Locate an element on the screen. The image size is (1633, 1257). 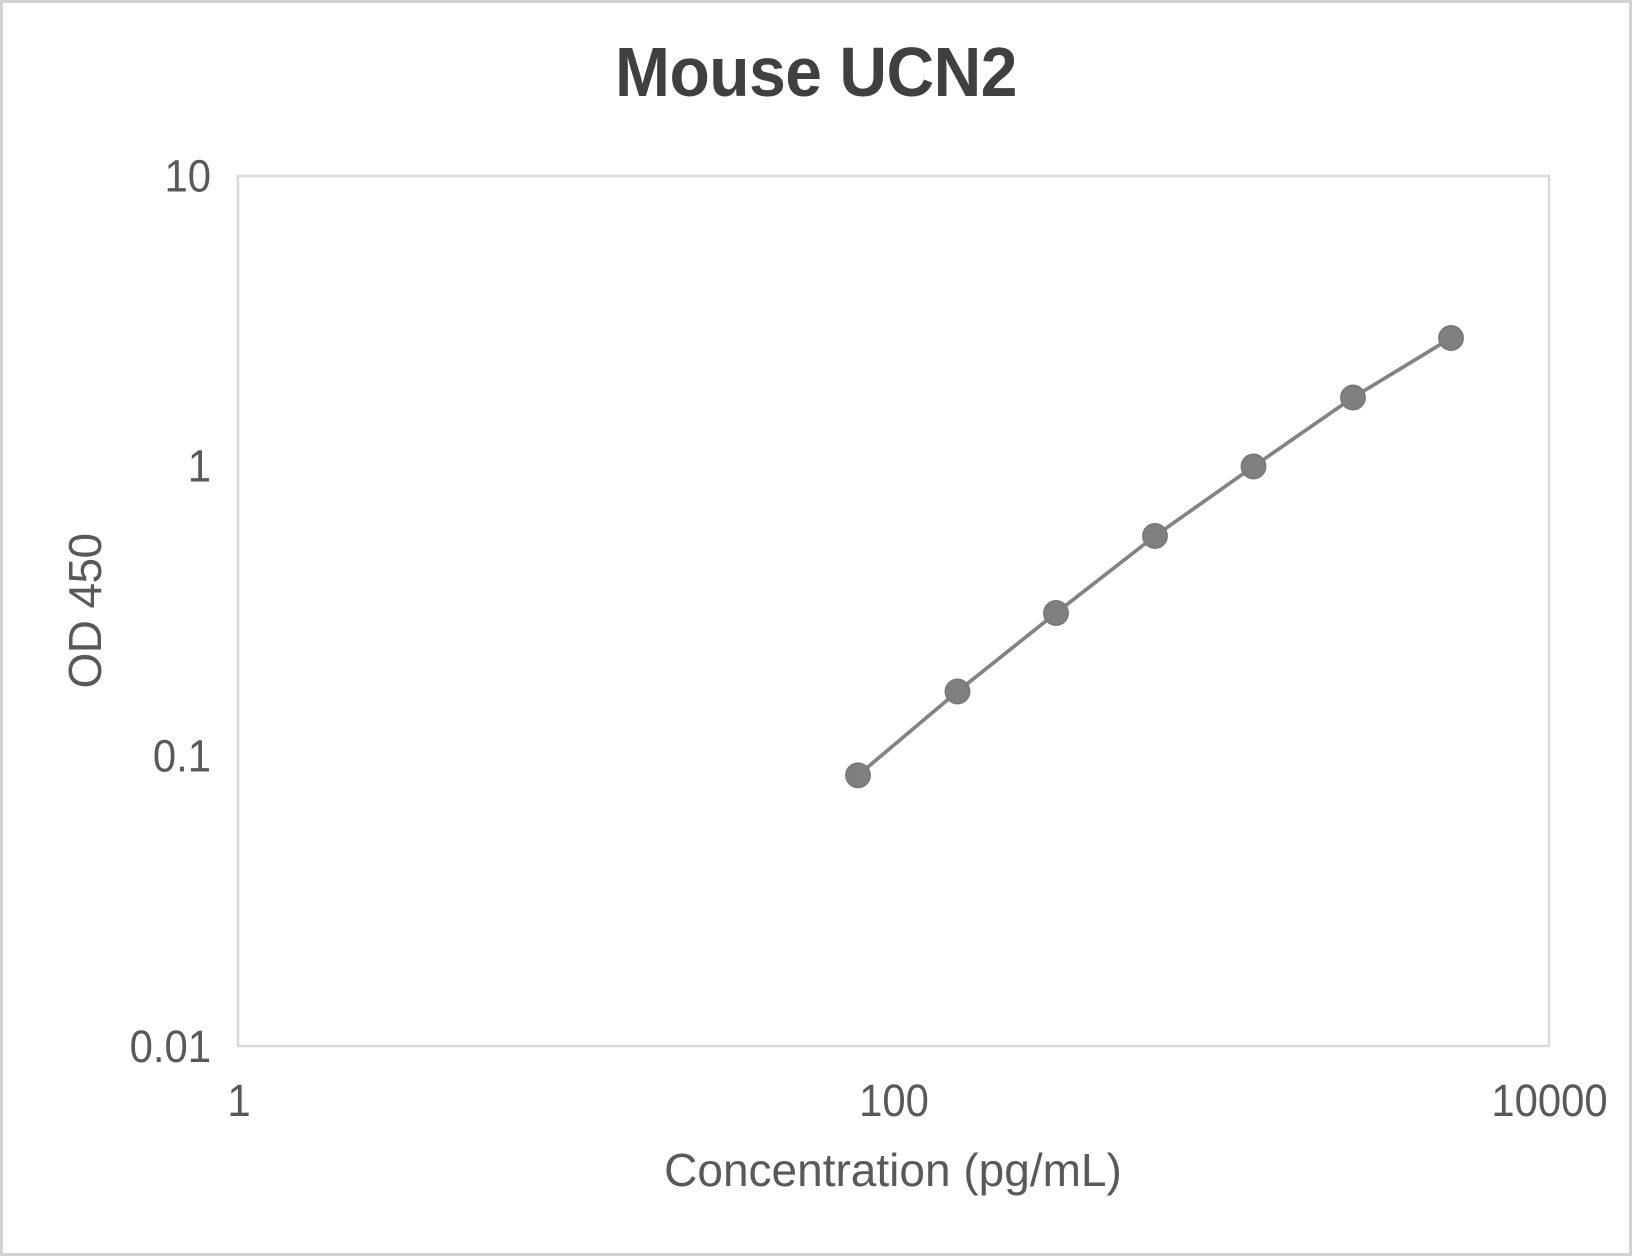
svg-text: 100 is located at coordinates (894, 1102).